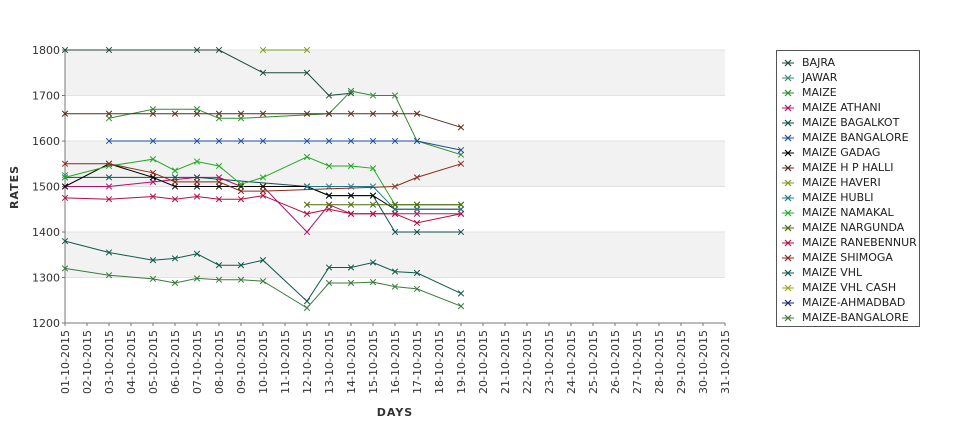 Image resolution: width=975 pixels, height=429 pixels. What do you see at coordinates (615, 362) in the screenshot?
I see `x-tick-label: 26-10-2015` at bounding box center [615, 362].